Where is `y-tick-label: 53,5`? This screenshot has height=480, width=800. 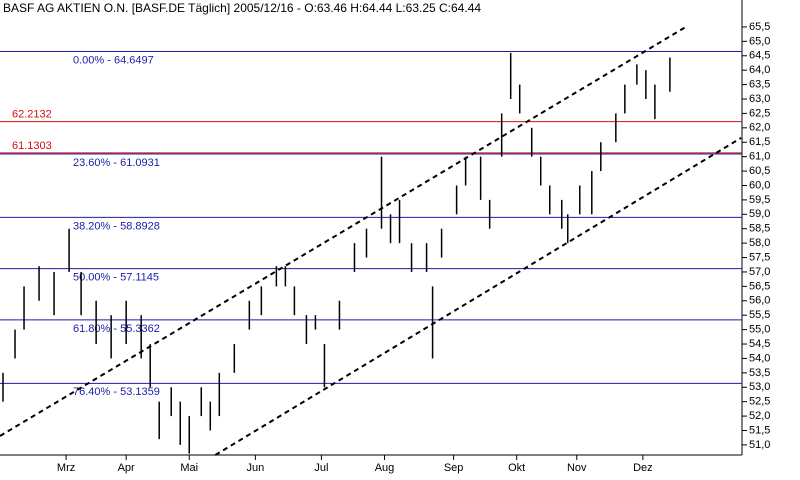 y-tick-label: 53,5 is located at coordinates (759, 373).